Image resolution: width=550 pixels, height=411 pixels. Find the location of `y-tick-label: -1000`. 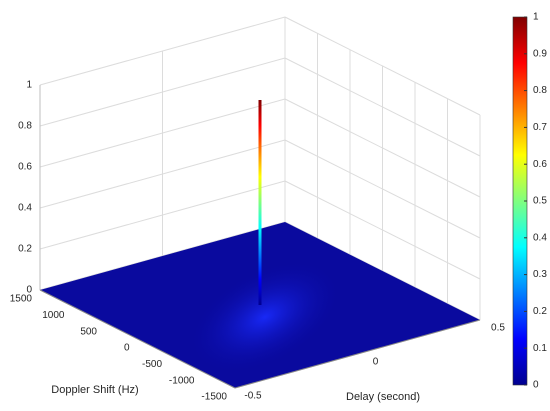

y-tick-label: -1000 is located at coordinates (182, 380).